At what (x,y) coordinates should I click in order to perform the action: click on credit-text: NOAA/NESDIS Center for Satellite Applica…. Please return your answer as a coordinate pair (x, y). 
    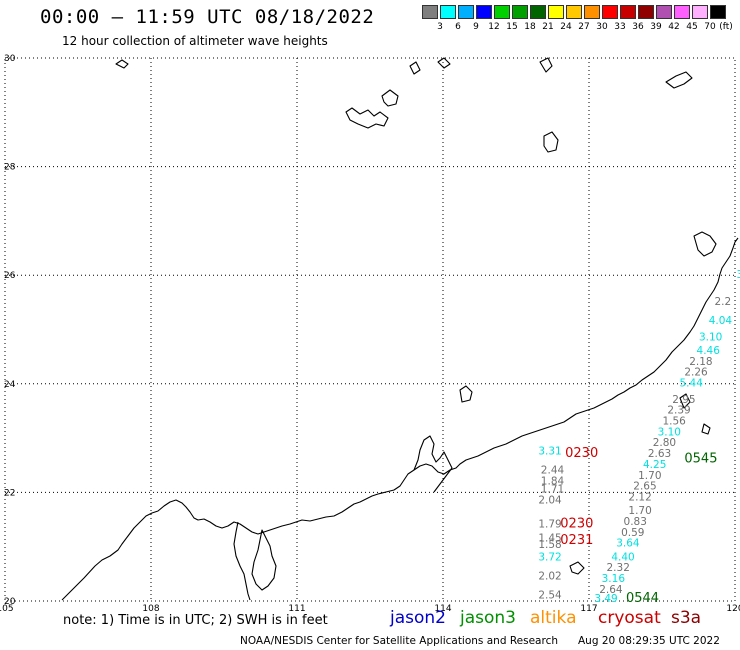
    Looking at the image, I should click on (399, 641).